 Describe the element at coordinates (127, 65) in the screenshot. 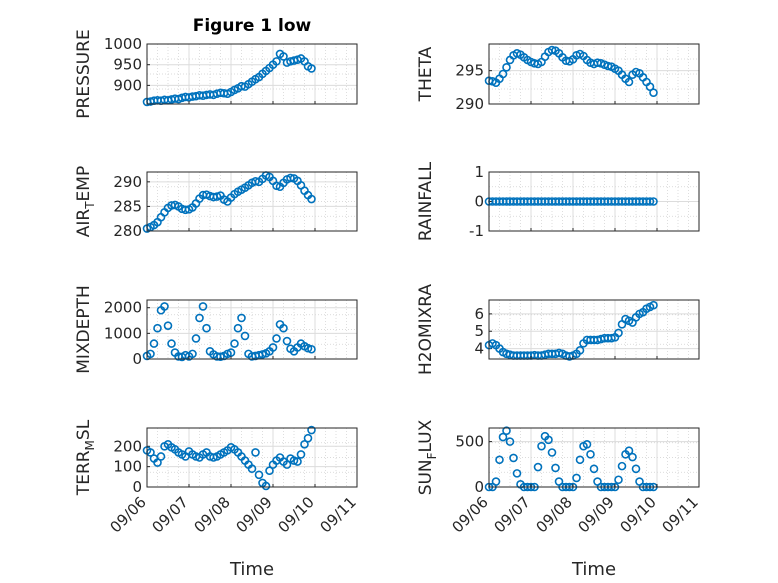

I see `y-tick-label: 950` at that location.